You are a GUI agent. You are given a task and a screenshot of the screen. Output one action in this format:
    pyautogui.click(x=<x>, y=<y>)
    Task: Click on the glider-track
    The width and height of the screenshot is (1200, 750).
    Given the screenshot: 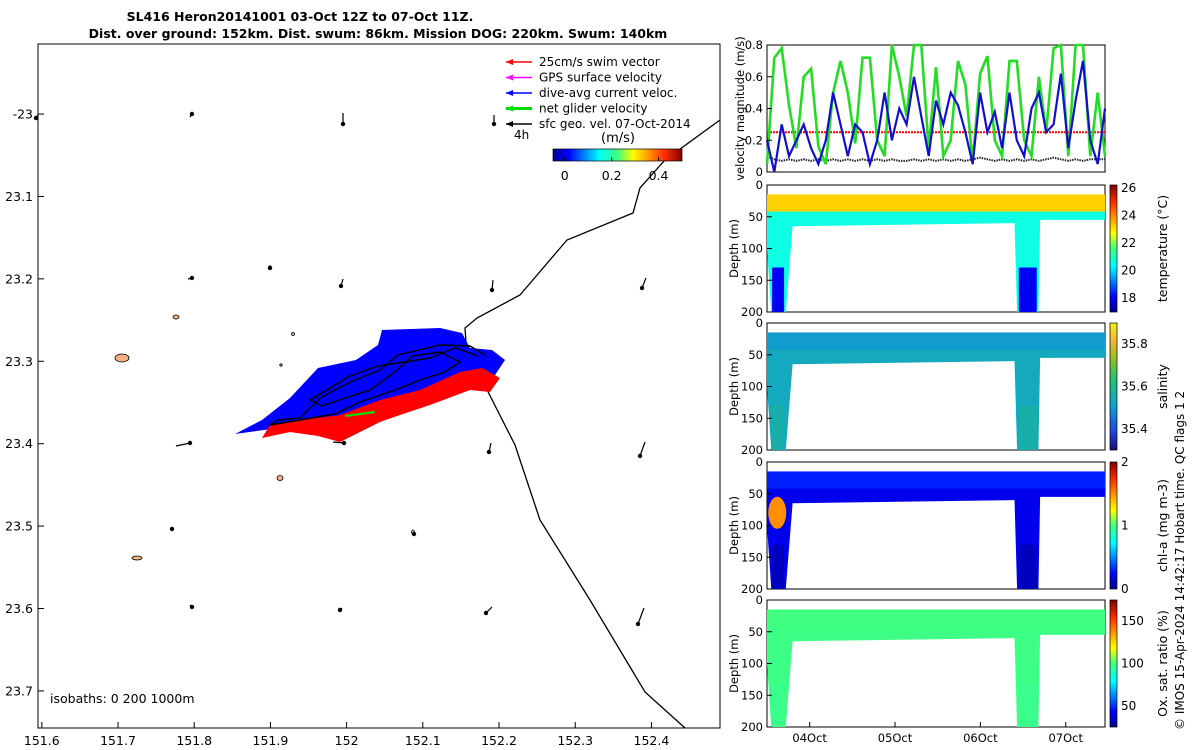 What is the action you would take?
    pyautogui.click(x=377, y=385)
    